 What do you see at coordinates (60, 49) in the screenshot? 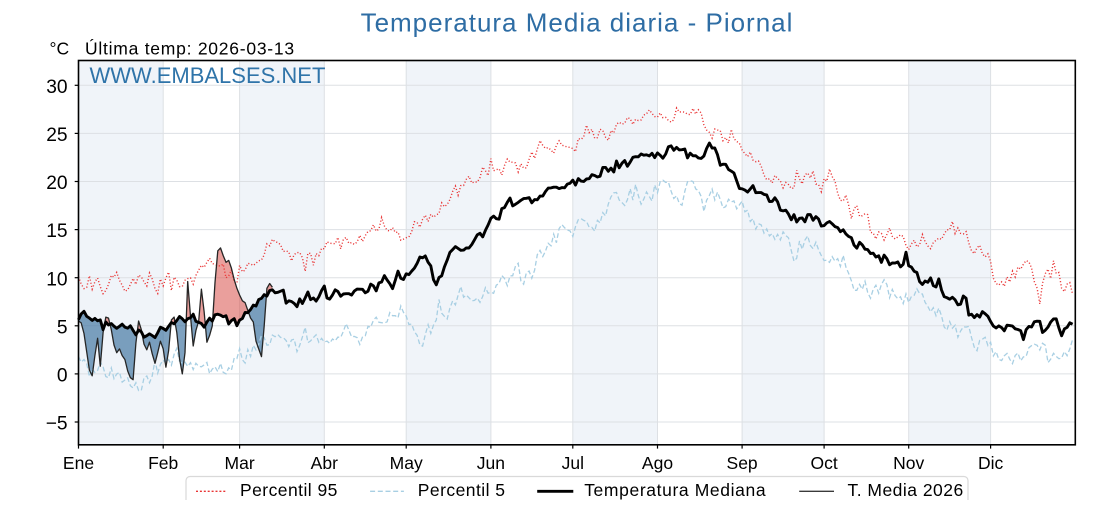
I see `svg-text: °C` at bounding box center [60, 49].